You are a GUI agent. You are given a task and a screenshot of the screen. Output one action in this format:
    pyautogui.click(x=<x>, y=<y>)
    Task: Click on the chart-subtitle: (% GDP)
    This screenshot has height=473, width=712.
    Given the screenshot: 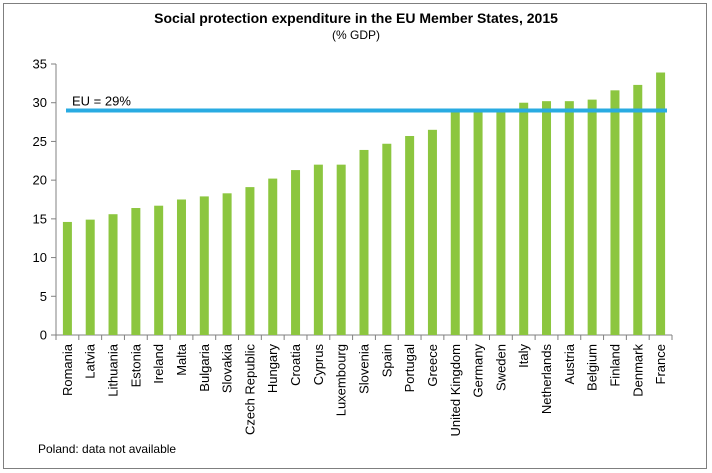 What is the action you would take?
    pyautogui.click(x=356, y=35)
    